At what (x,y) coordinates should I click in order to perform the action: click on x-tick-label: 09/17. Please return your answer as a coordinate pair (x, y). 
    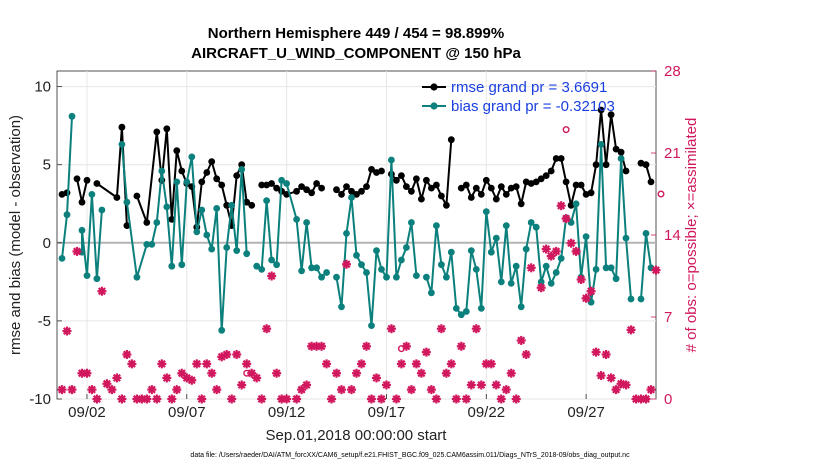
    Looking at the image, I should click on (387, 412).